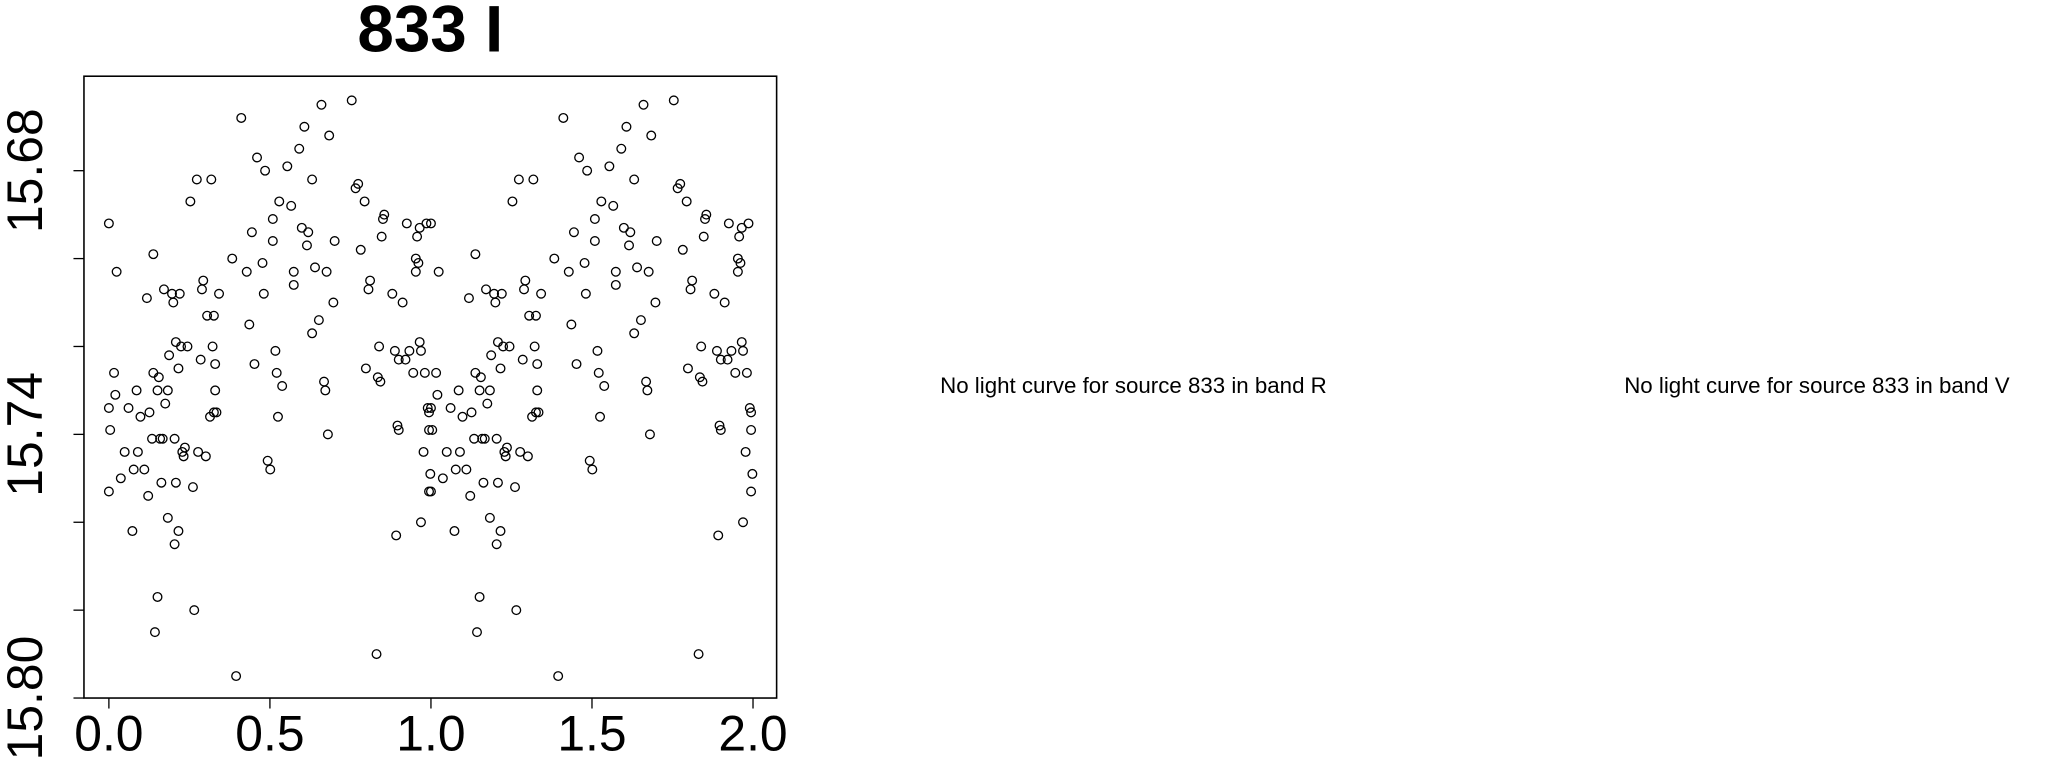 This screenshot has width=2057, height=769. I want to click on no-data-message: No light curve for source 833 in band V, so click(1817, 385).